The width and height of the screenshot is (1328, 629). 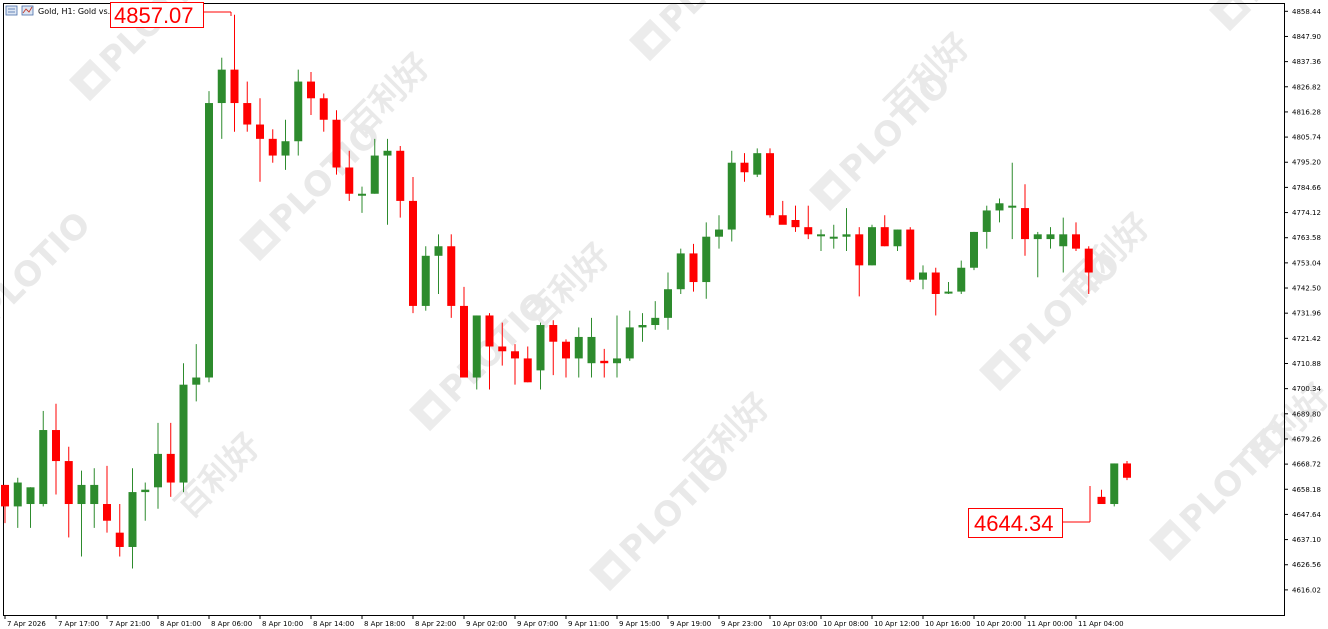 What do you see at coordinates (639, 624) in the screenshot?
I see `time-tick-label: 9 Apr 15:00` at bounding box center [639, 624].